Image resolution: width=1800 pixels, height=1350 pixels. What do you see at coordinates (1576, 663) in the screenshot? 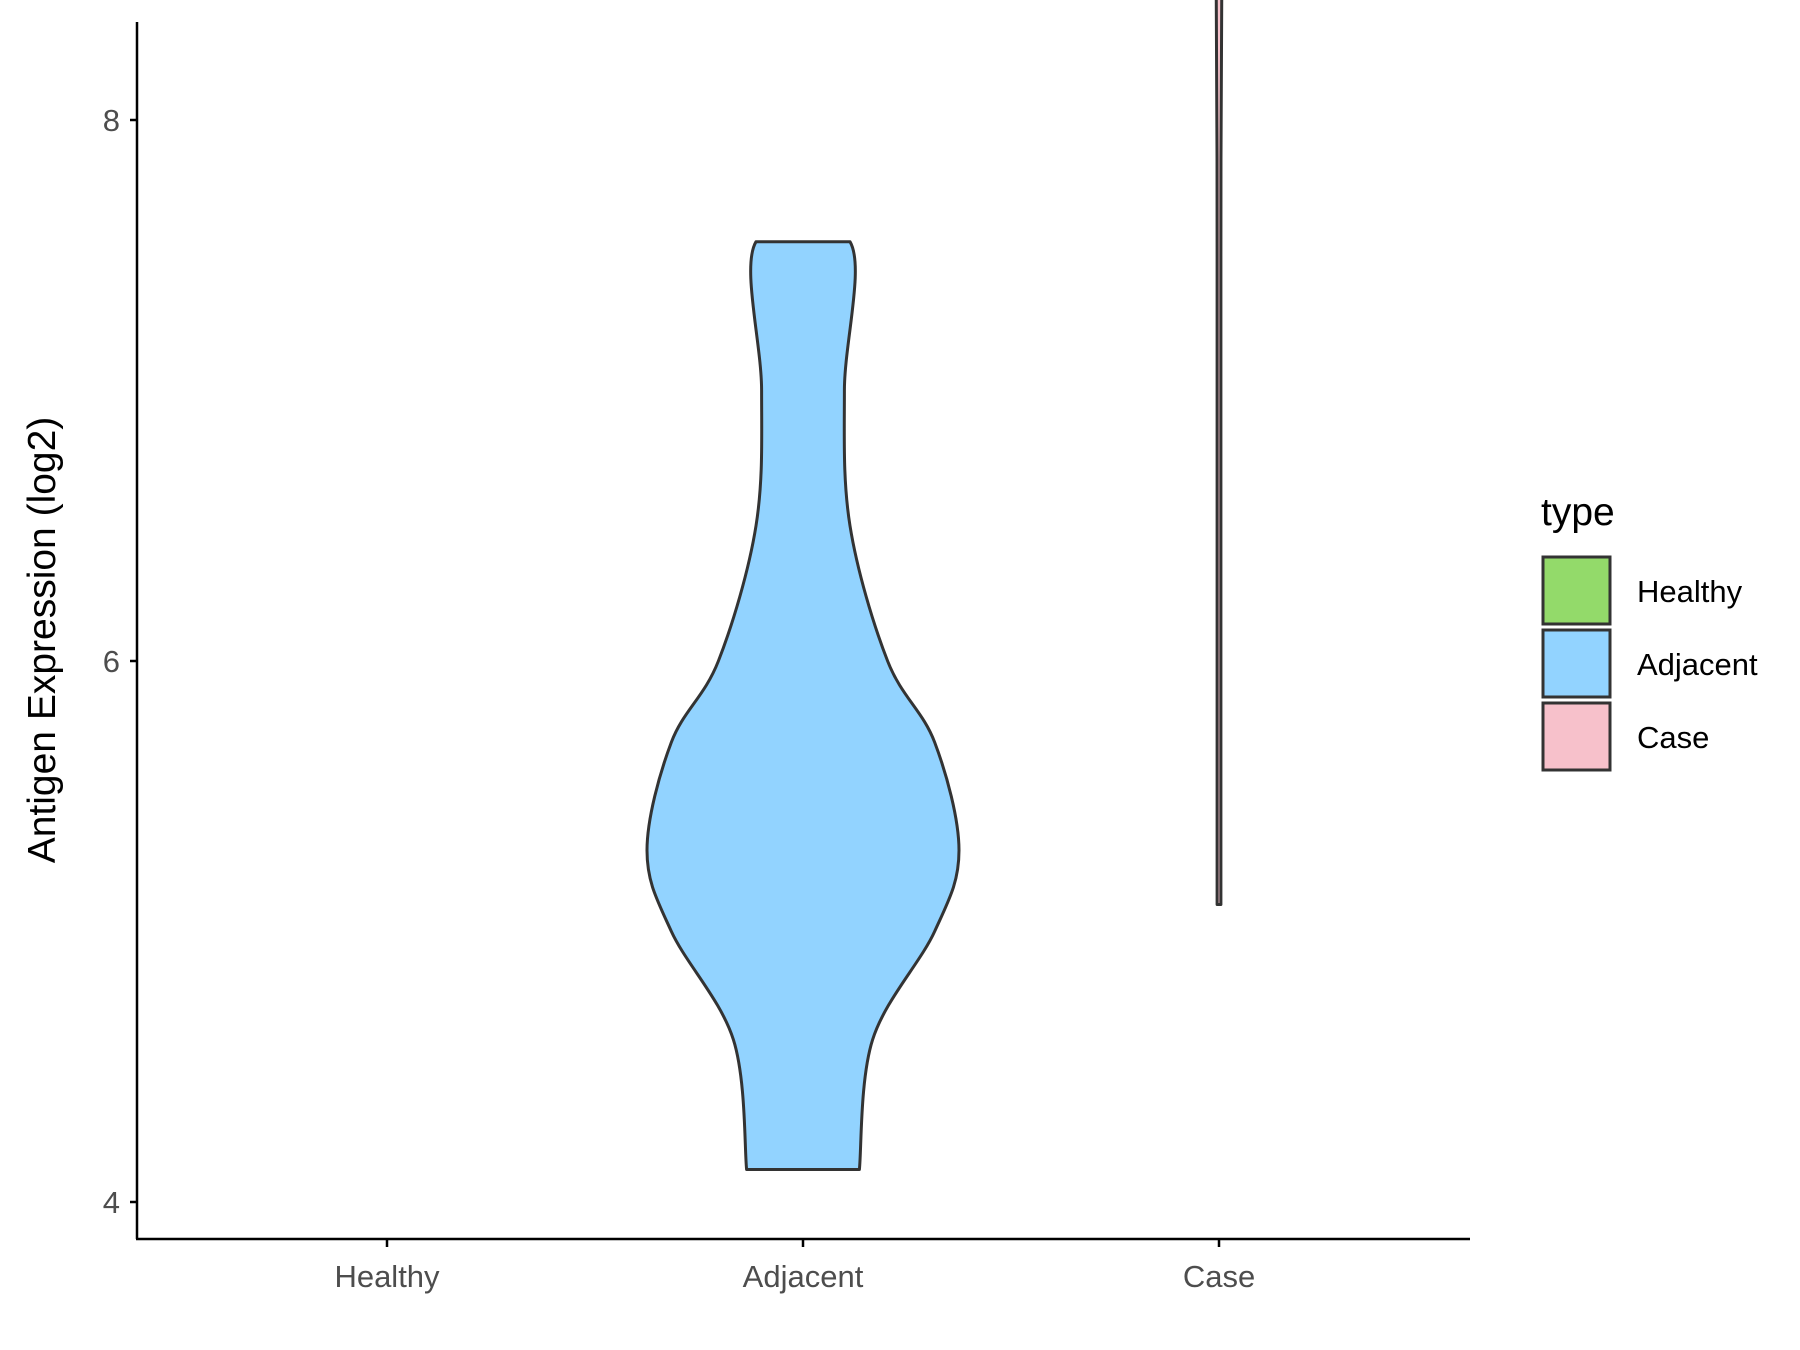
I see `legend-swatch-adjacent` at bounding box center [1576, 663].